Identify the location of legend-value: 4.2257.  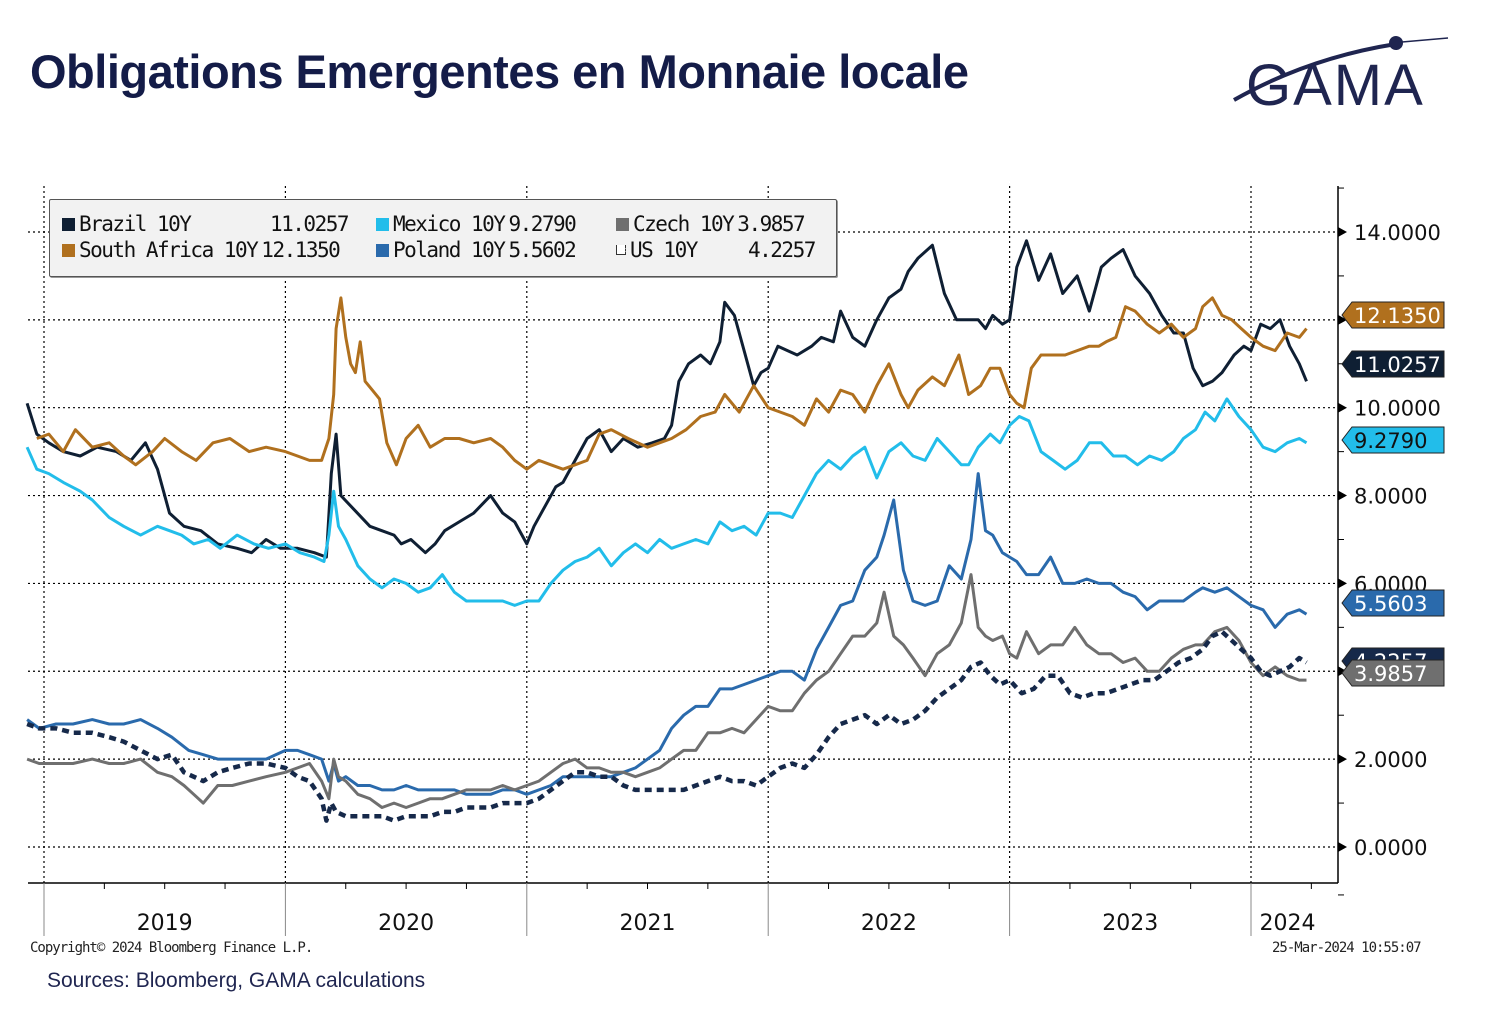
(782, 250).